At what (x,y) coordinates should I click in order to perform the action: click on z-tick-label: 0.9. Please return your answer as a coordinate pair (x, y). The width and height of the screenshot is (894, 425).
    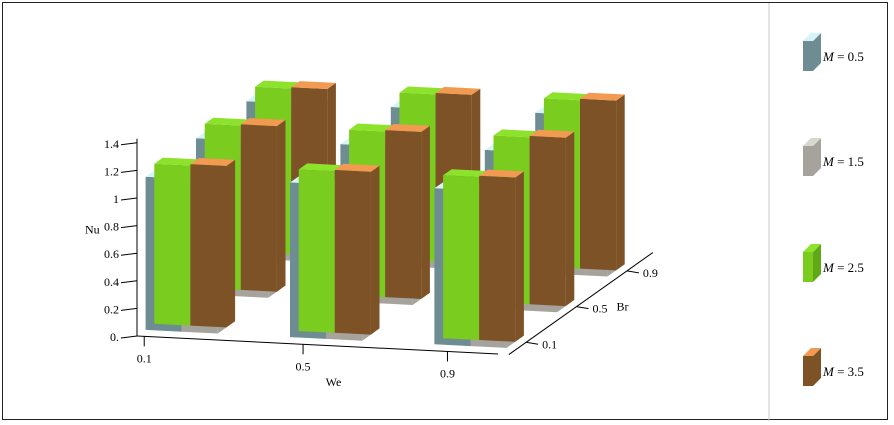
    Looking at the image, I should click on (650, 273).